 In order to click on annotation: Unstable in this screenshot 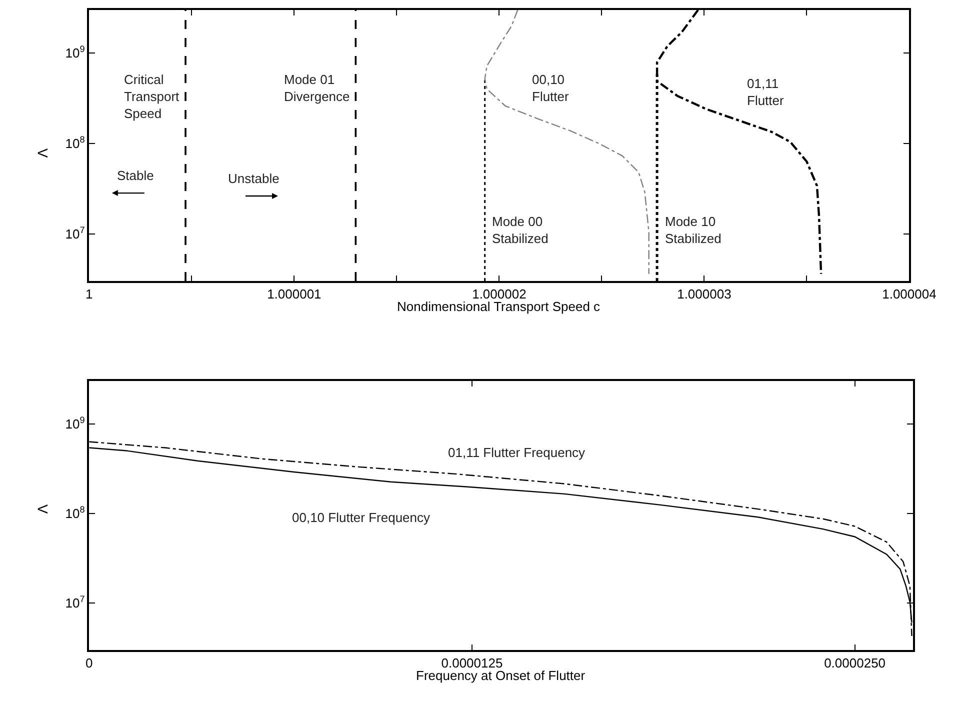, I will do `click(254, 178)`.